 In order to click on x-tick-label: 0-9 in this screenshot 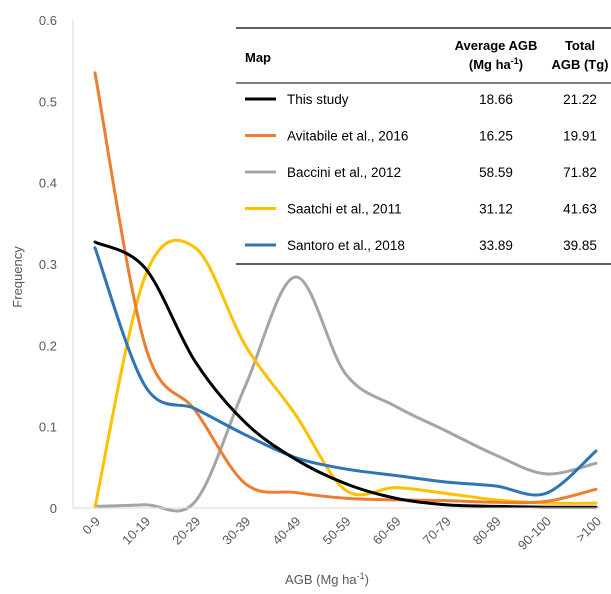, I will do `click(91, 526)`.